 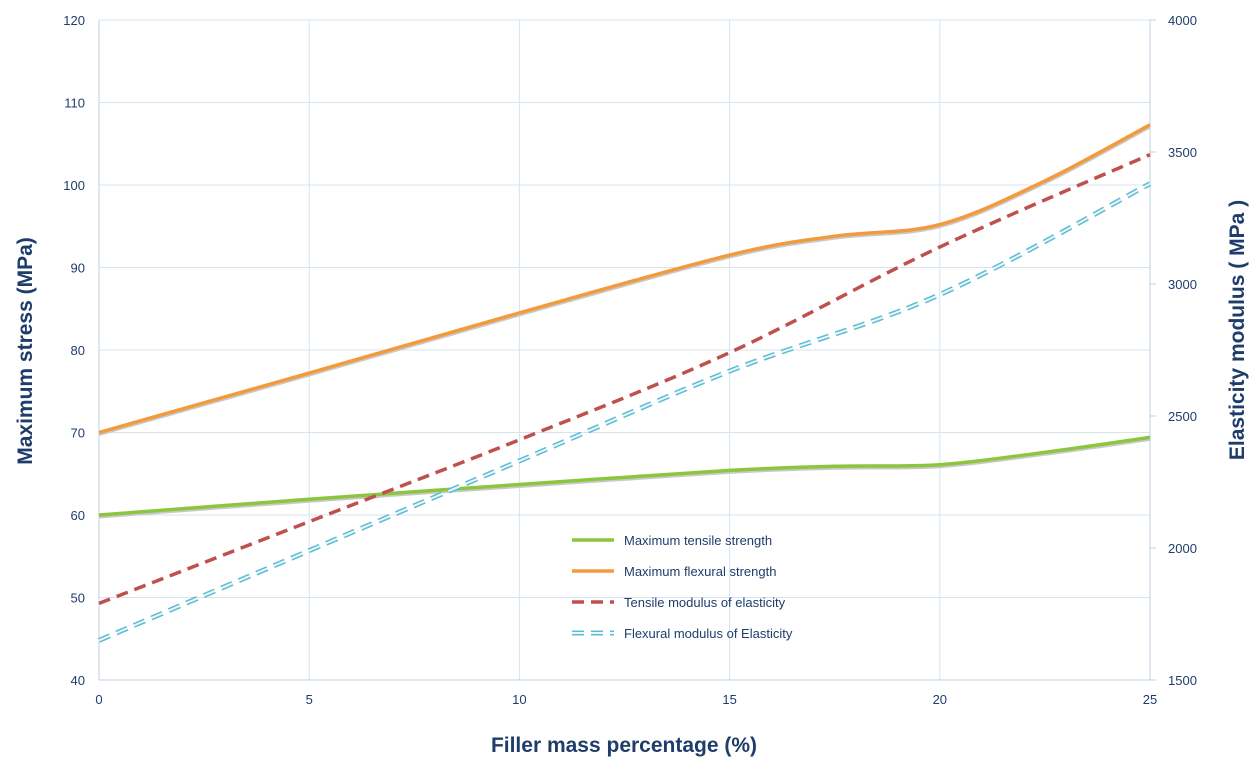 What do you see at coordinates (705, 602) in the screenshot?
I see `svg-text: Tensile modulus of elasticity` at bounding box center [705, 602].